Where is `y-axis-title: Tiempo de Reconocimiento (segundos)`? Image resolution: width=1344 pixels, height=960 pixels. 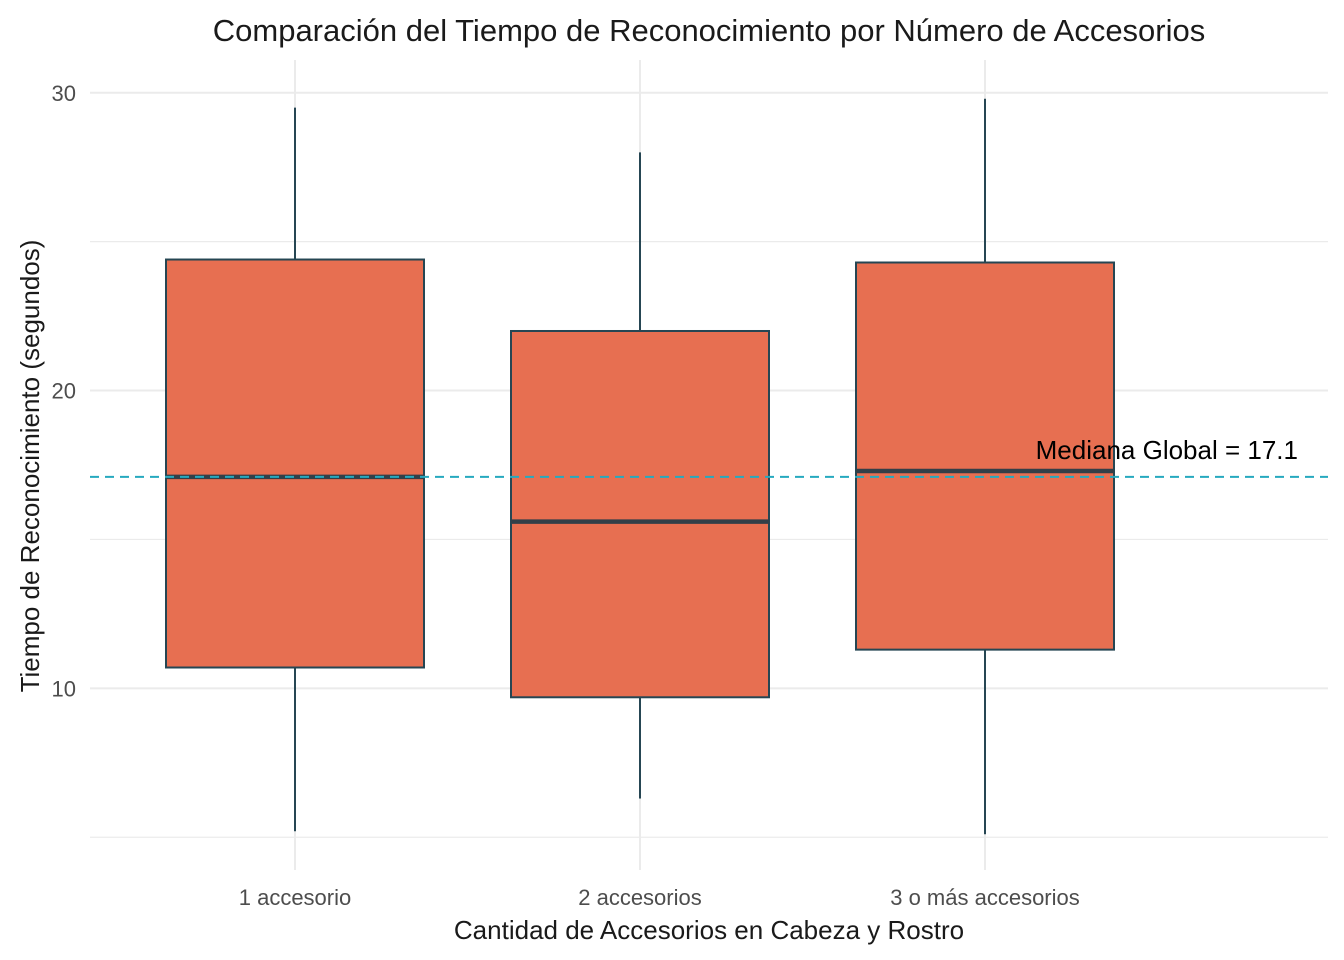 y-axis-title: Tiempo de Reconocimiento (segundos) is located at coordinates (30, 466).